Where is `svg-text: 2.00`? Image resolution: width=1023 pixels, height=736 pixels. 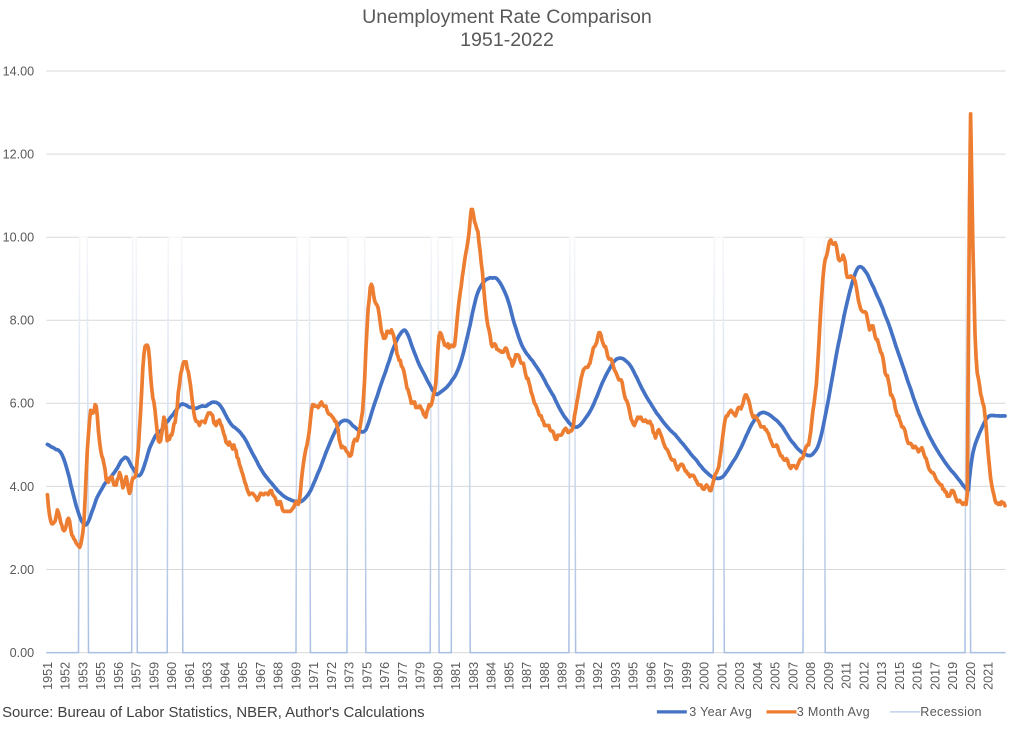 svg-text: 2.00 is located at coordinates (22, 570).